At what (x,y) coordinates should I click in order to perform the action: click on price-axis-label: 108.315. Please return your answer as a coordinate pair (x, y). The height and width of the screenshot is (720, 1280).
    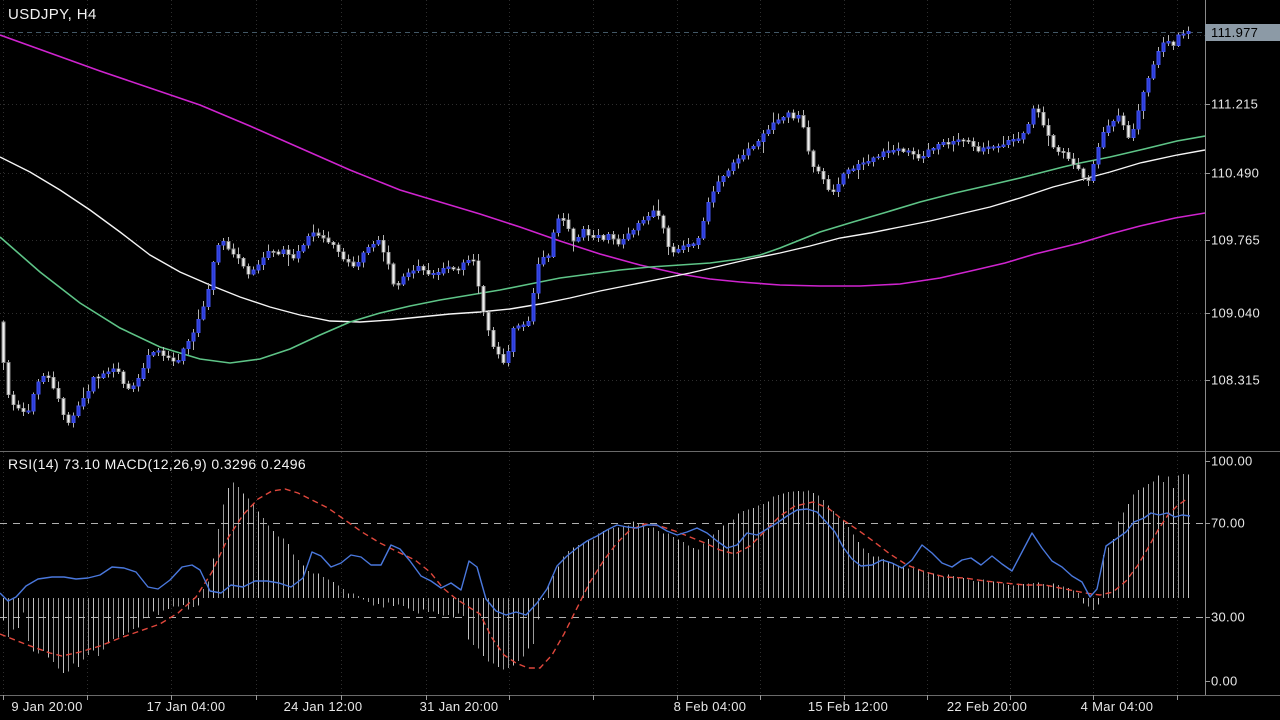
    Looking at the image, I should click on (1236, 380).